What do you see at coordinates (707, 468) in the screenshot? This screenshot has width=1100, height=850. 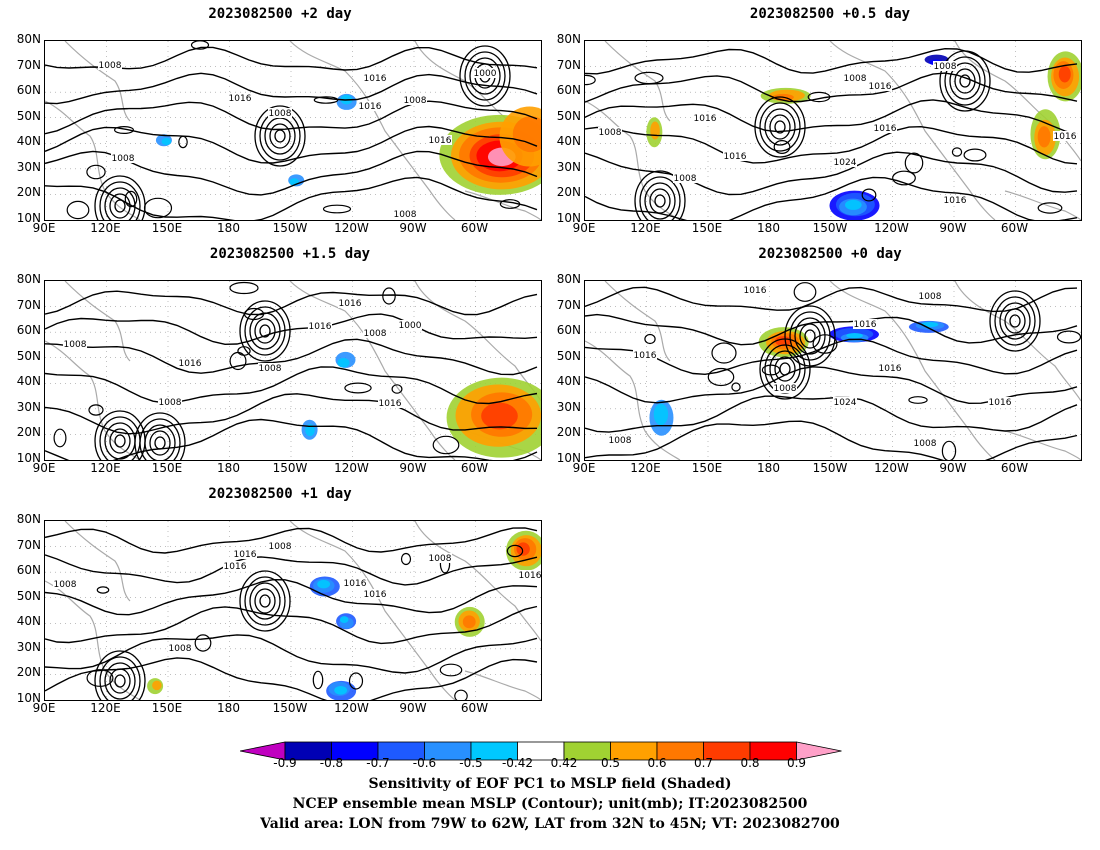 I see `lon-tick-label: 150E` at bounding box center [707, 468].